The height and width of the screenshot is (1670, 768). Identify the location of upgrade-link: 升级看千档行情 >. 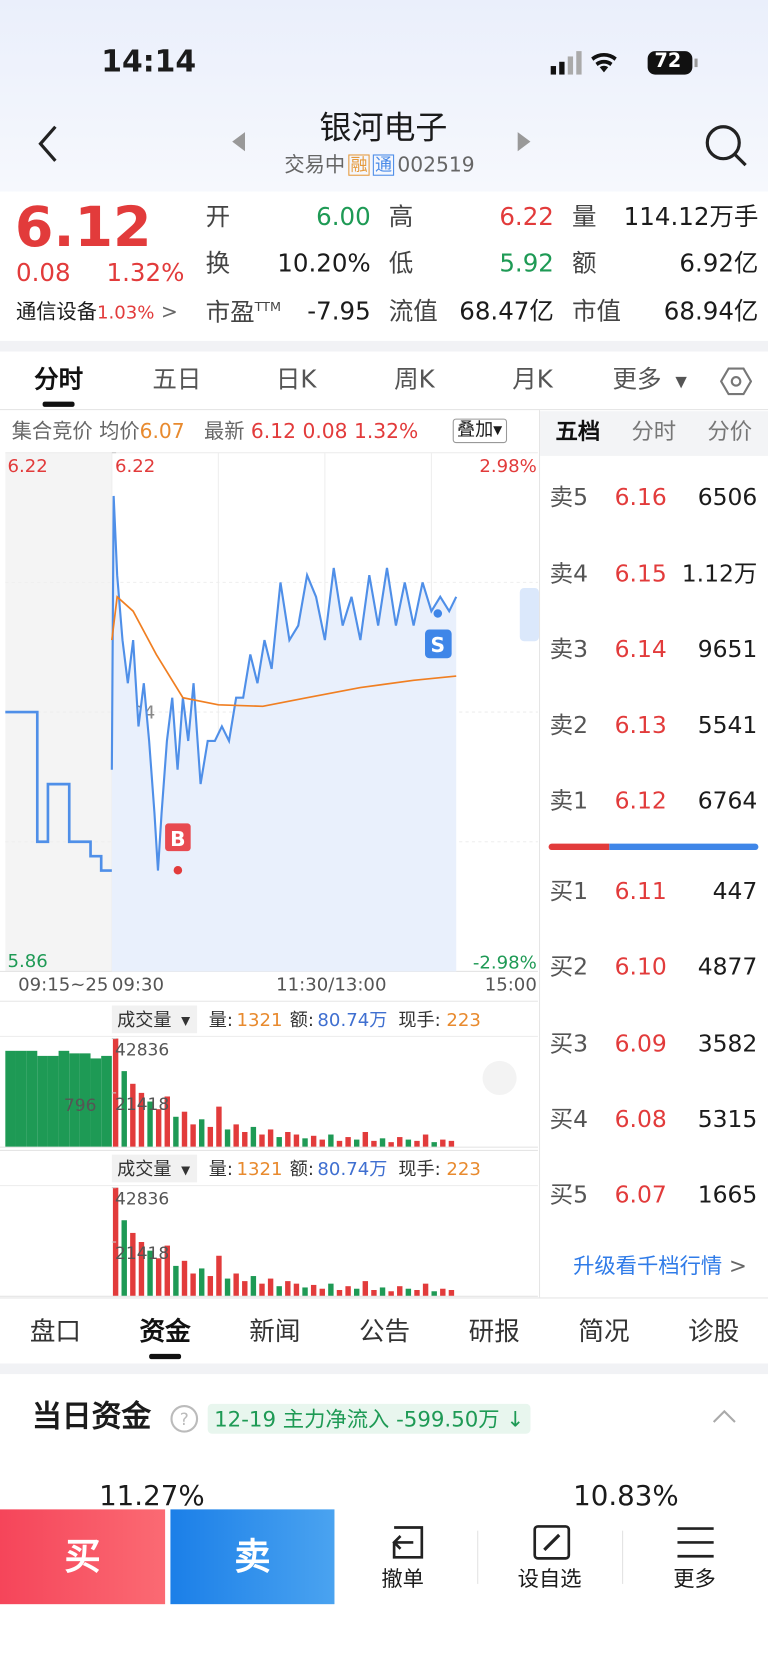
(660, 1265).